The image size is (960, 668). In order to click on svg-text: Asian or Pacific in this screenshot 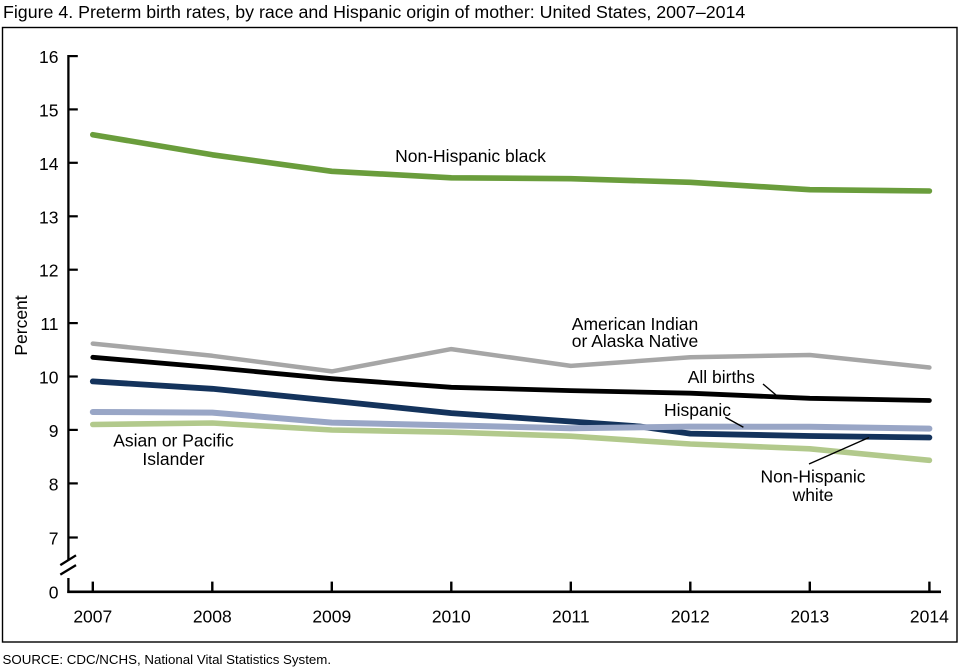, I will do `click(173, 441)`.